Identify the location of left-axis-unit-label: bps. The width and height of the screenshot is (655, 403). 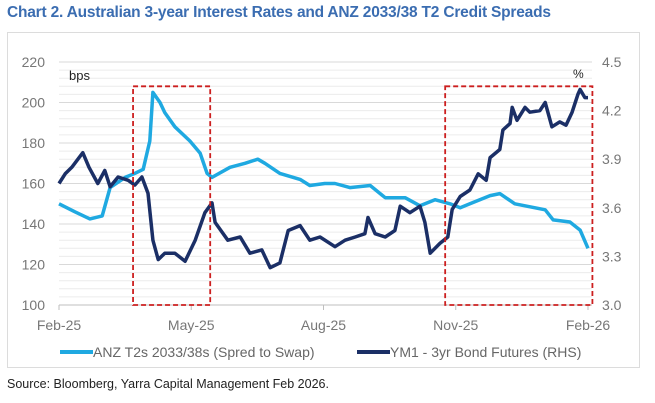
(79, 75).